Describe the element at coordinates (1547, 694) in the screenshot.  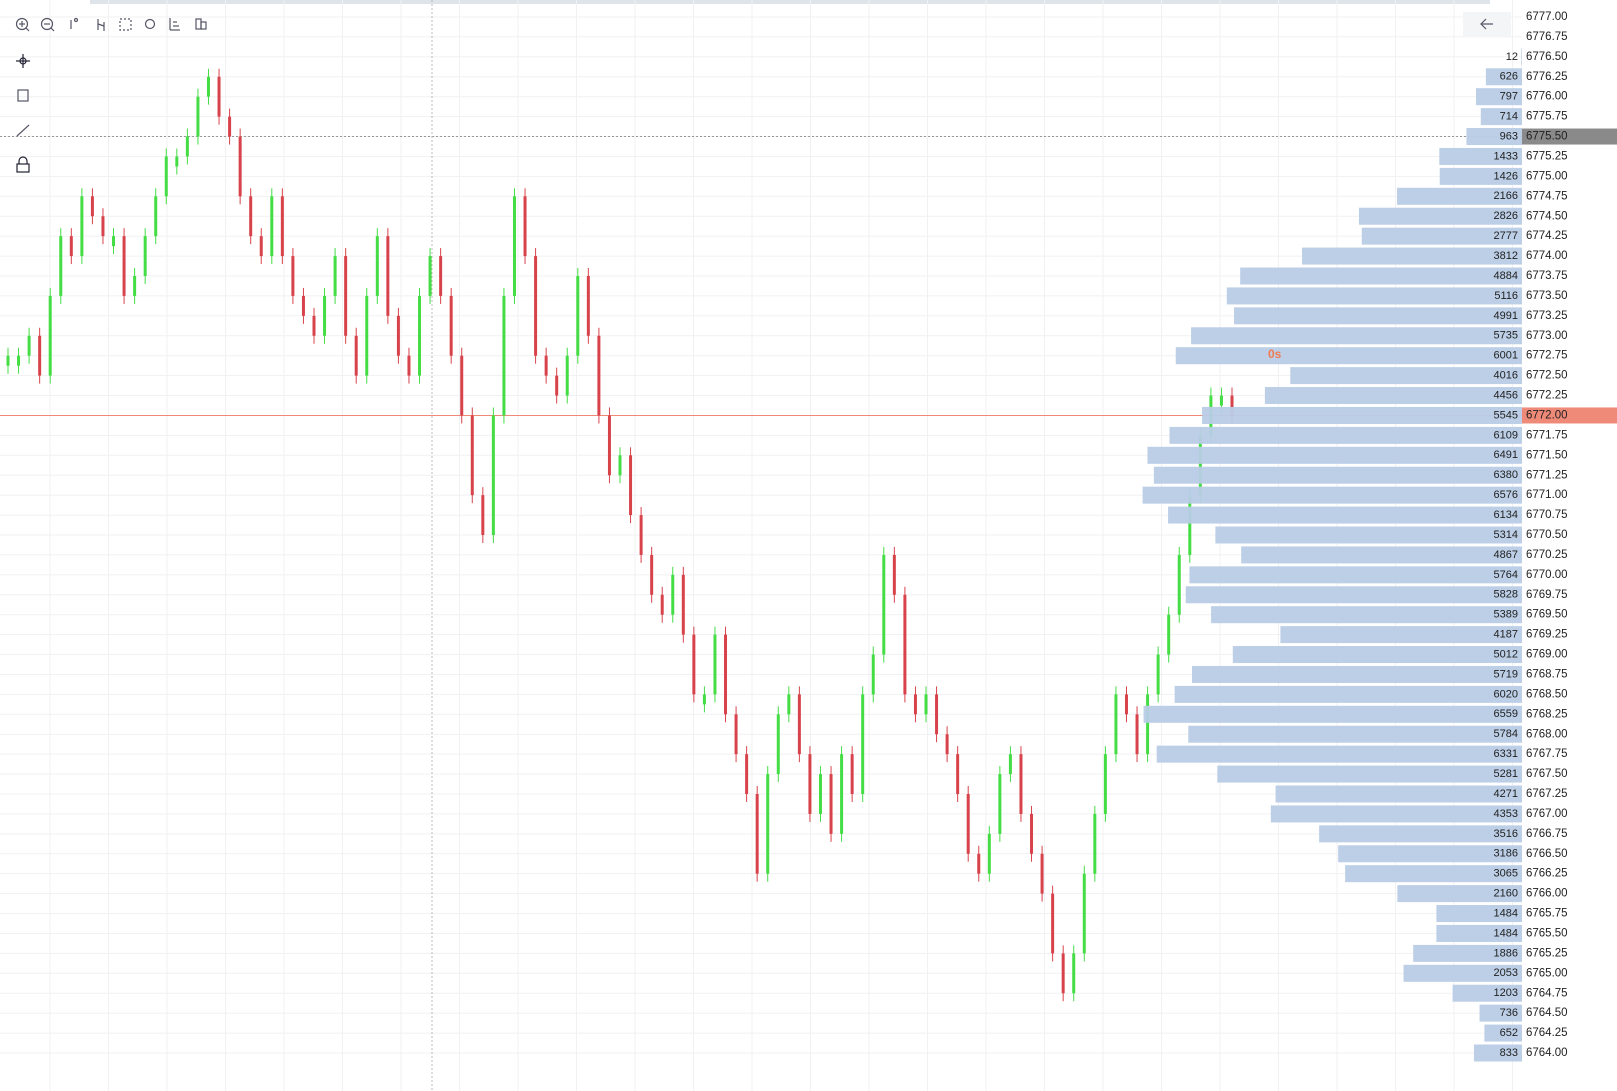
I see `price-label: 6768.50` at that location.